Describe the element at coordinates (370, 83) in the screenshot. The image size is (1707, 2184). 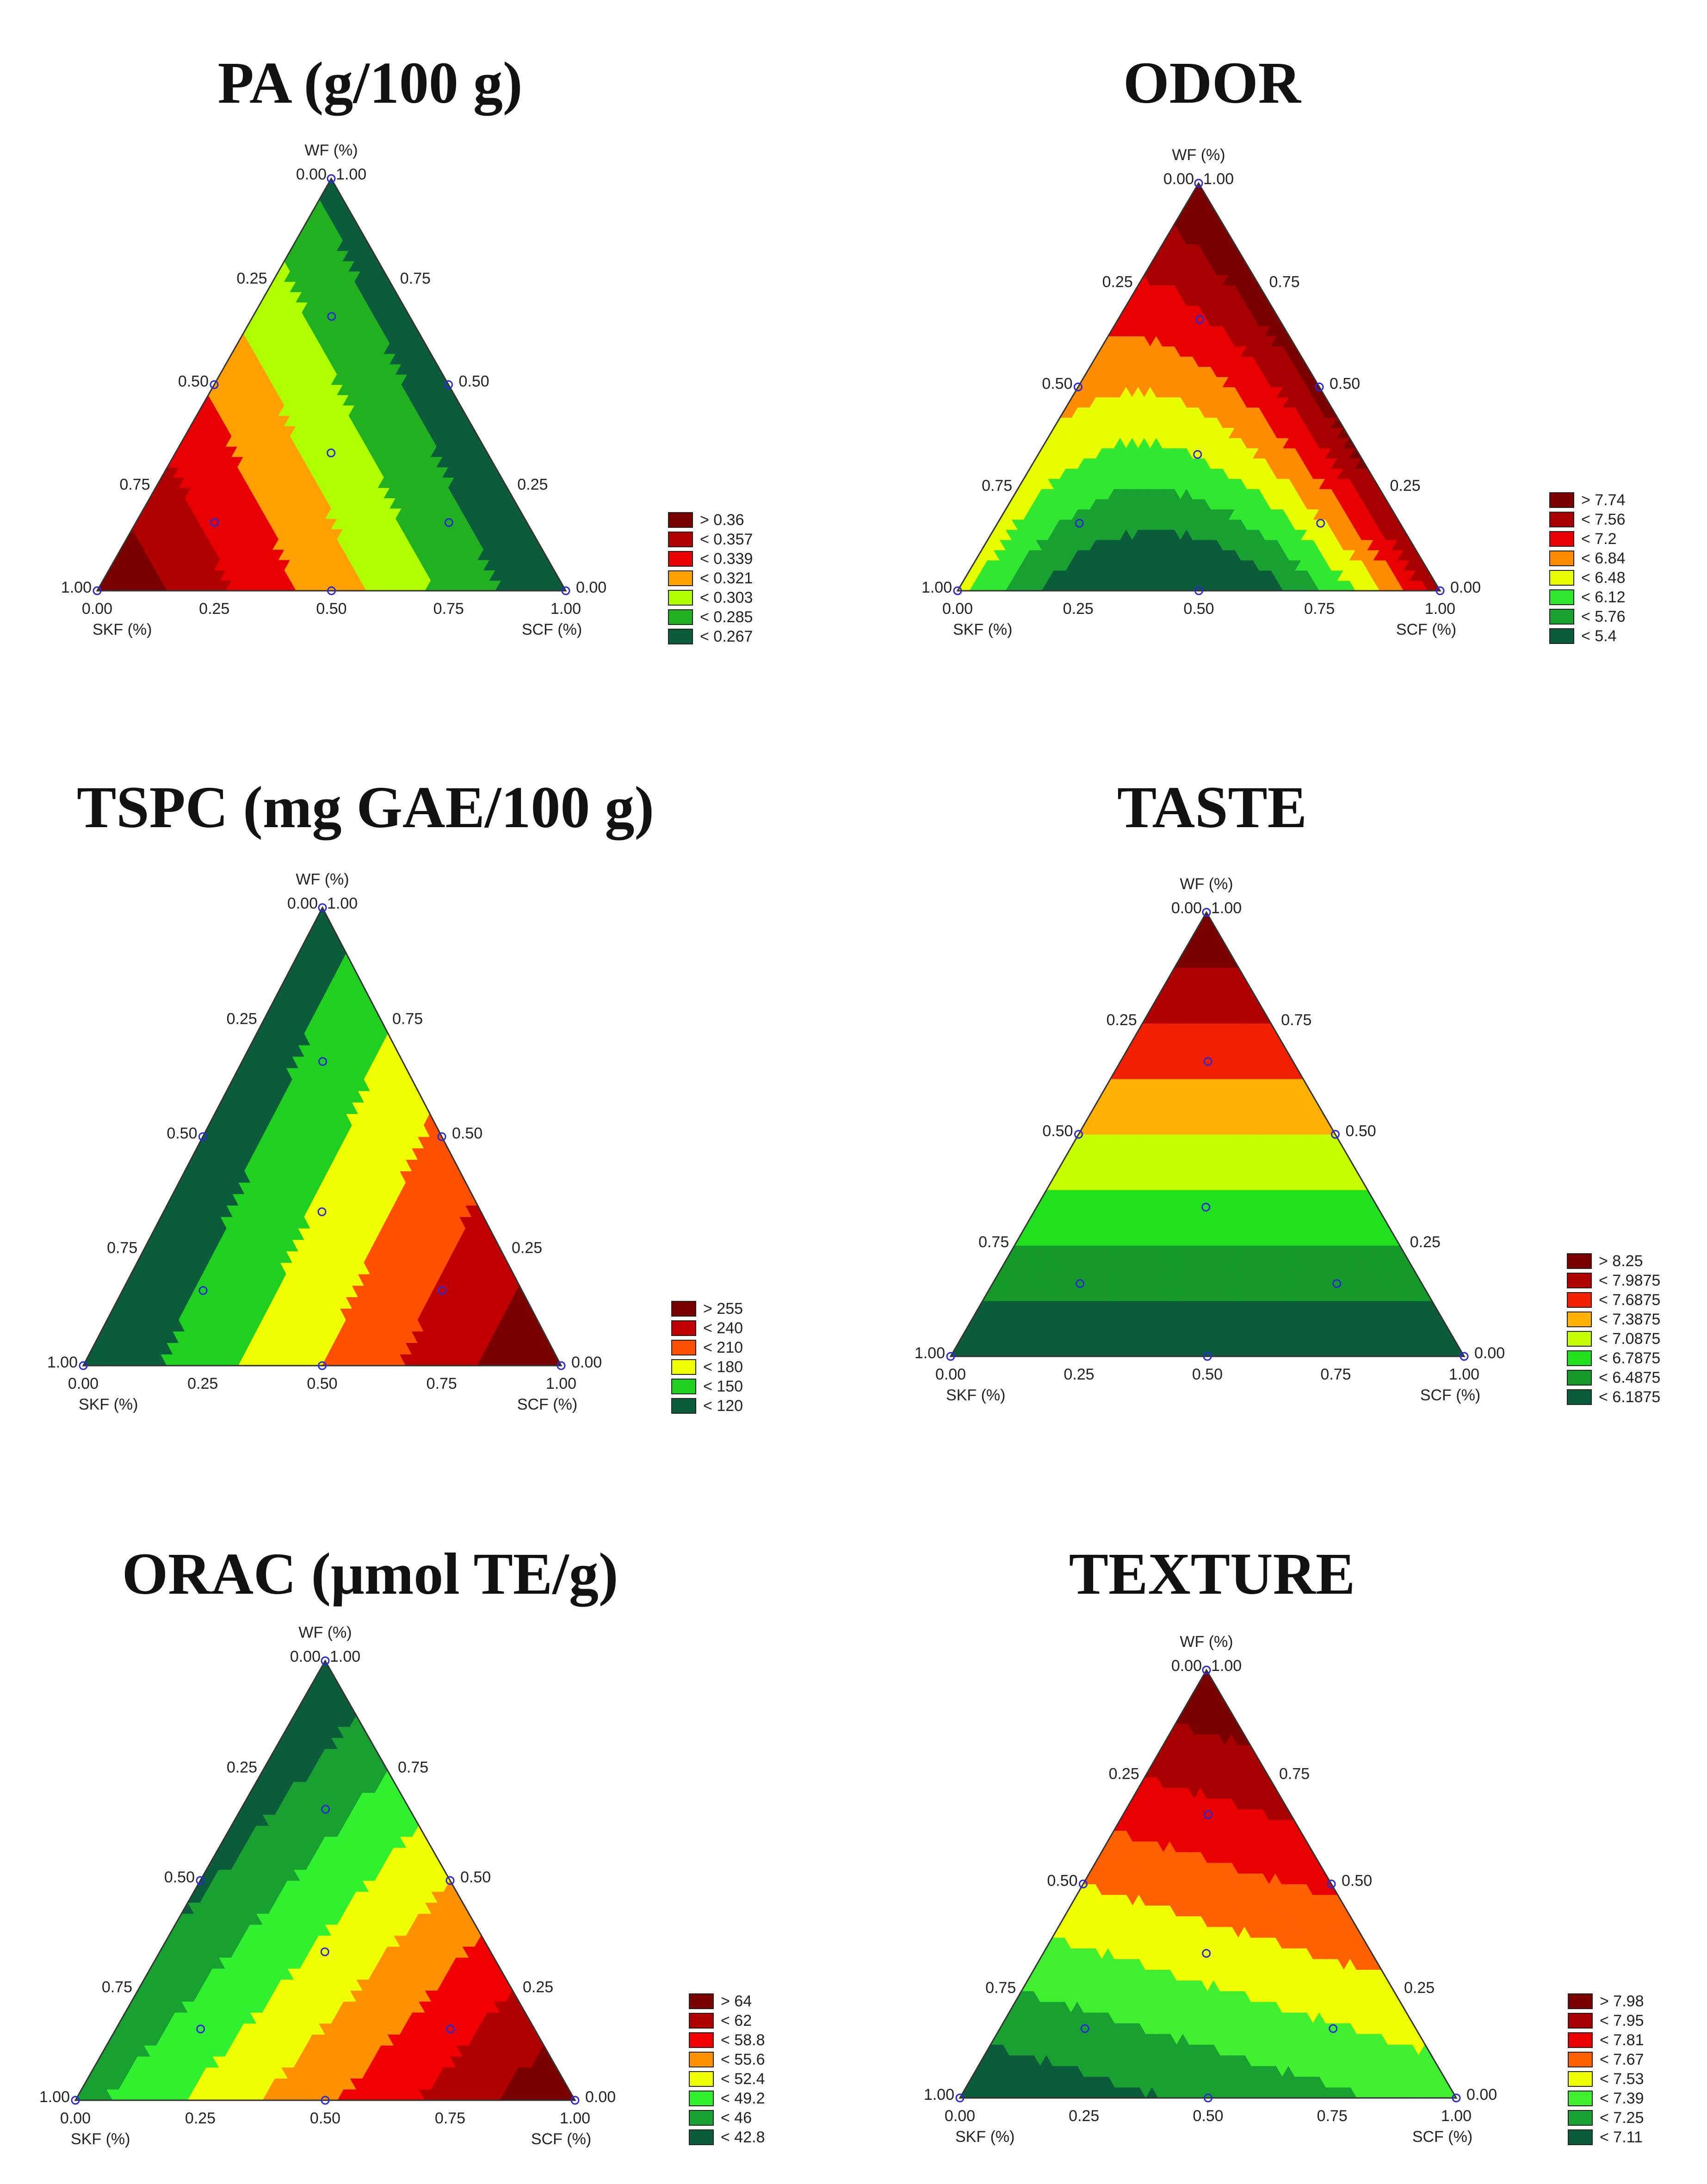
I see `chart-title: PA (g/100 g)` at that location.